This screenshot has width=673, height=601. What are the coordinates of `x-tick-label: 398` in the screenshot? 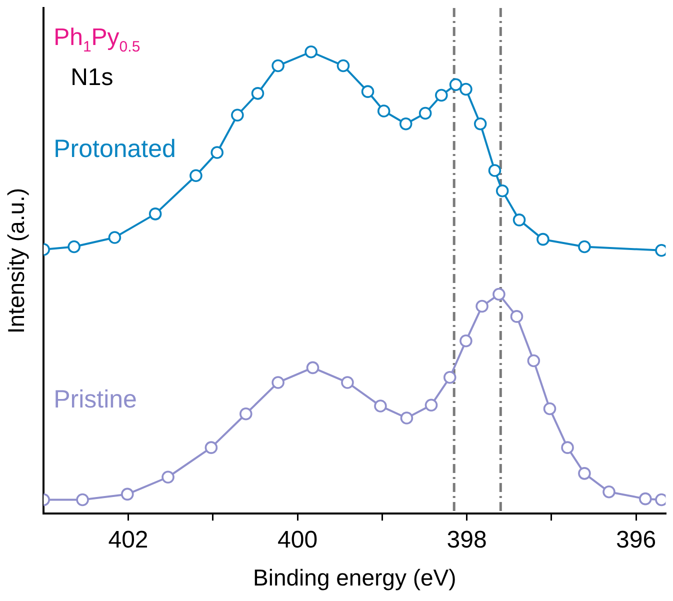 It's located at (466, 540).